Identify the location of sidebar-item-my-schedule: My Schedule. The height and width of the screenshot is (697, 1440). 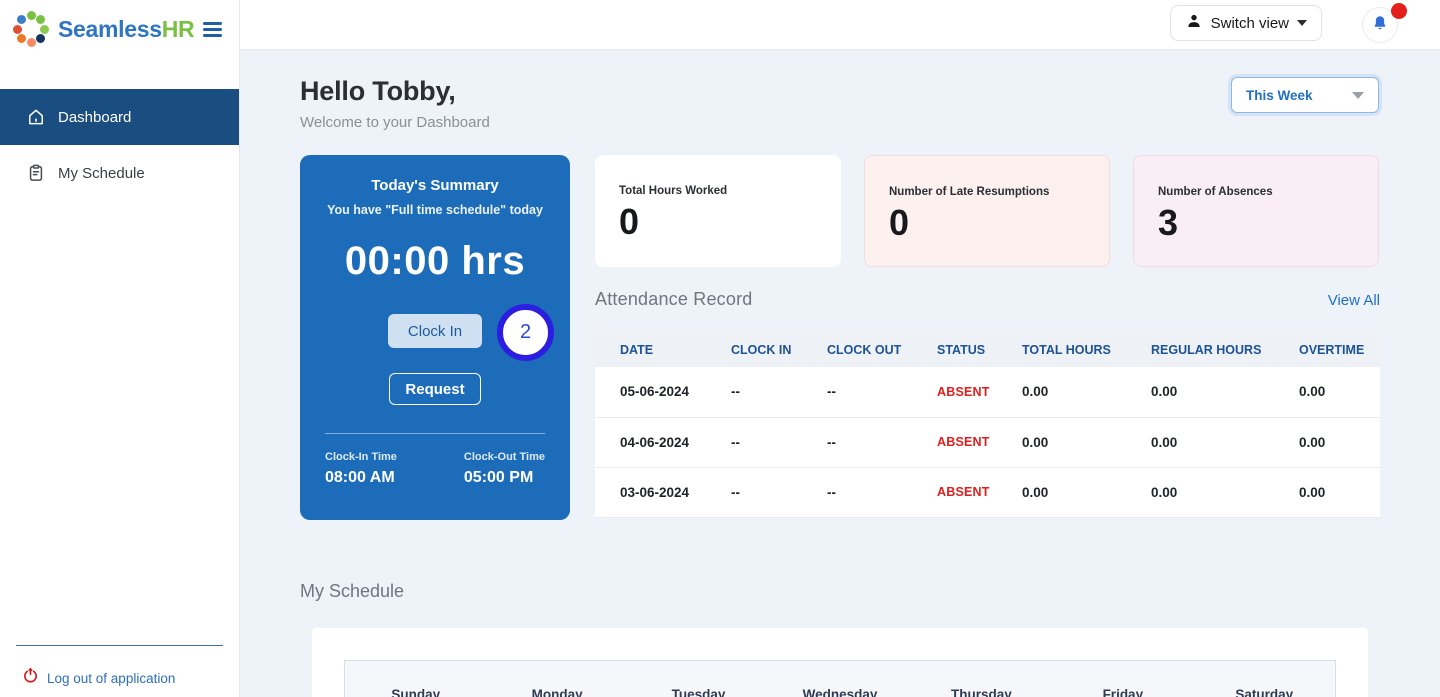
(119, 173).